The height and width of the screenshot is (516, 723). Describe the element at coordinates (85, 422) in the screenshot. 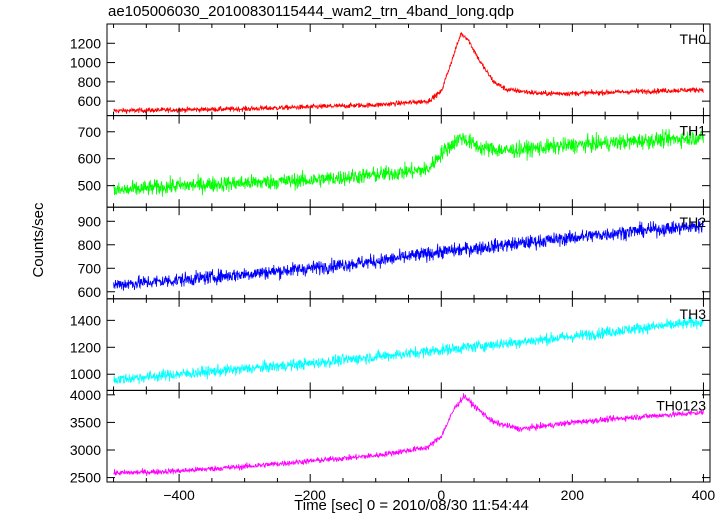

I see `y-tick-label: 3500` at that location.